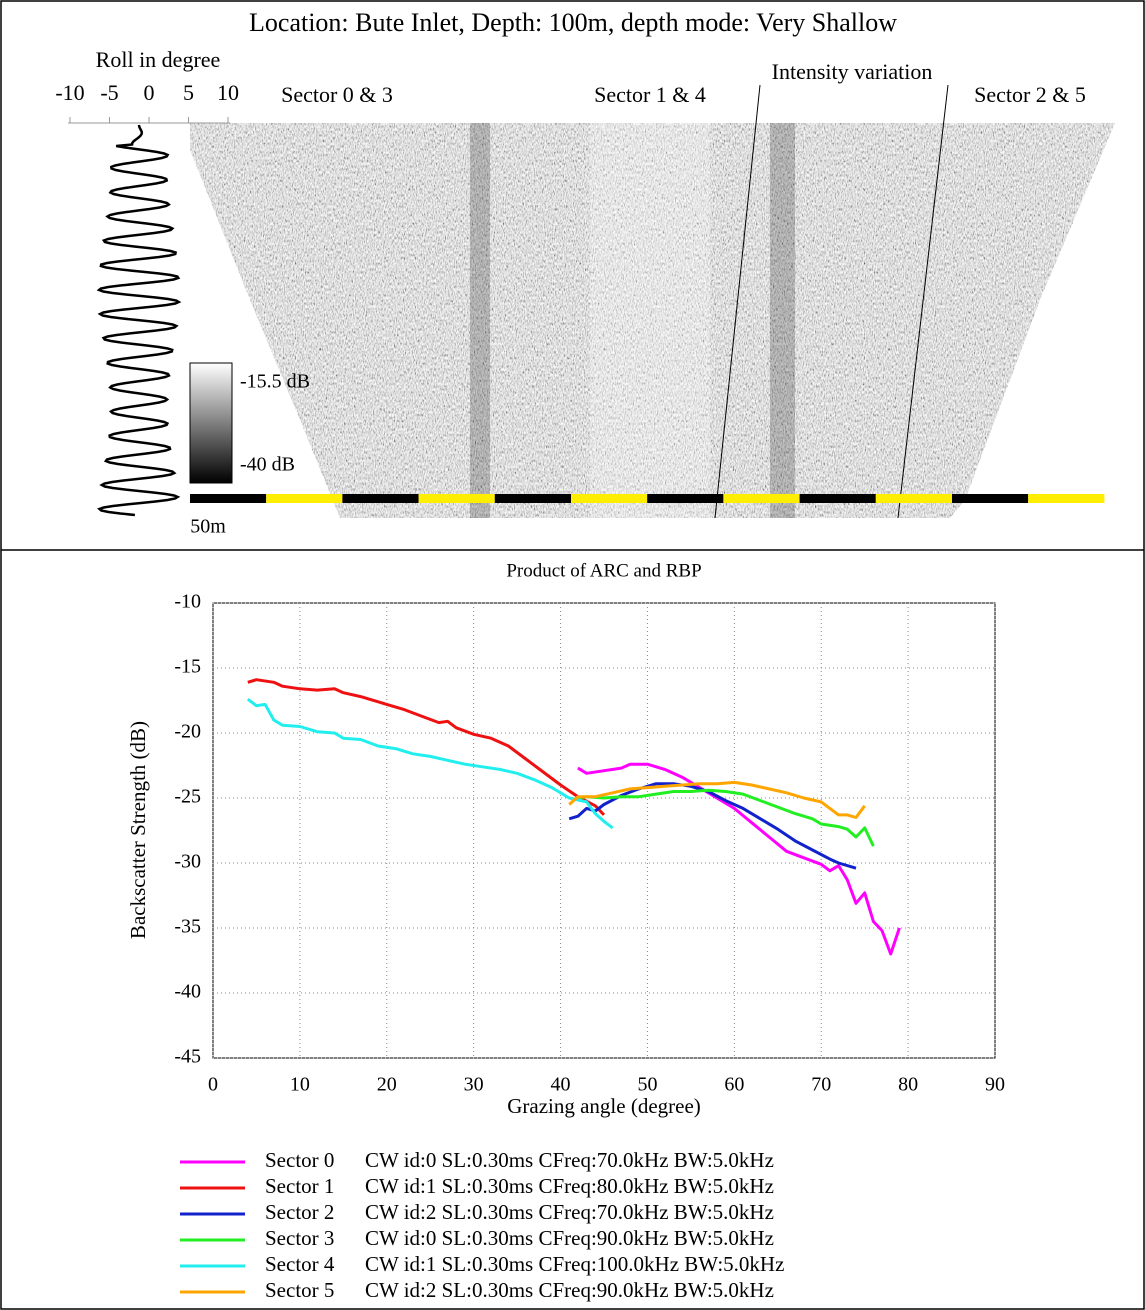 The height and width of the screenshot is (1310, 1145). Describe the element at coordinates (187, 797) in the screenshot. I see `y-tick-label: -25` at that location.